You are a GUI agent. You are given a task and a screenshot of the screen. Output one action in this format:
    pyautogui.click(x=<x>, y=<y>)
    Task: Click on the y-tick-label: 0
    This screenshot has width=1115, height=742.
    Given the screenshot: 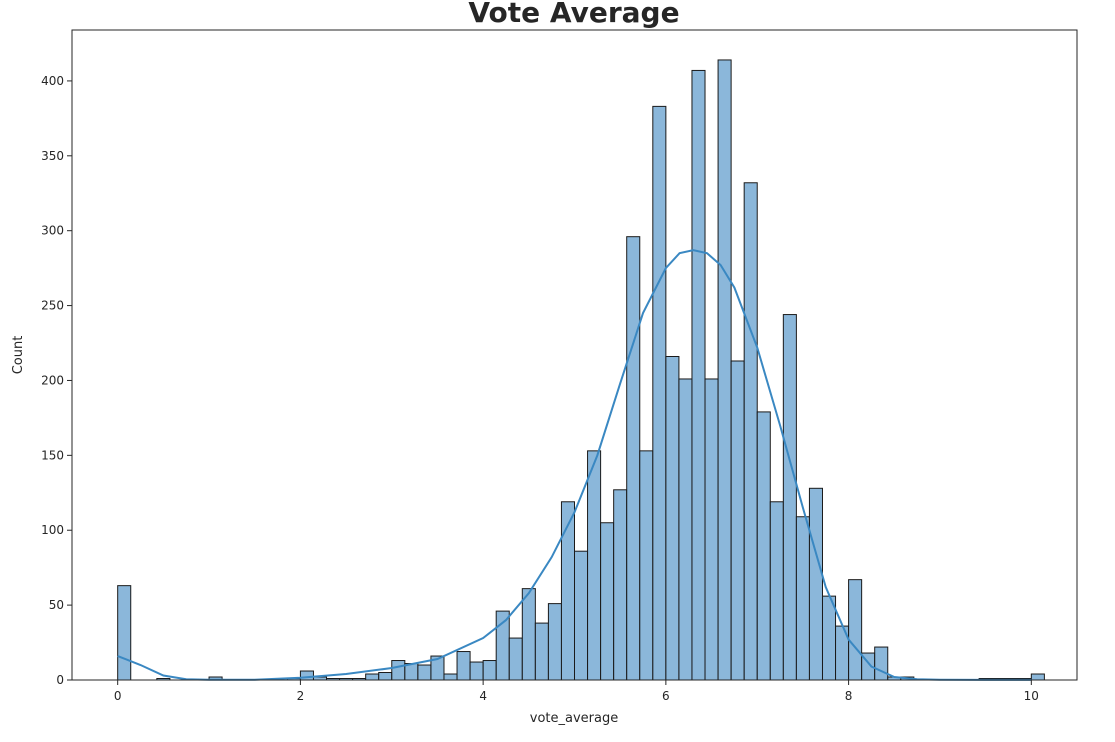 What is the action you would take?
    pyautogui.click(x=60, y=680)
    